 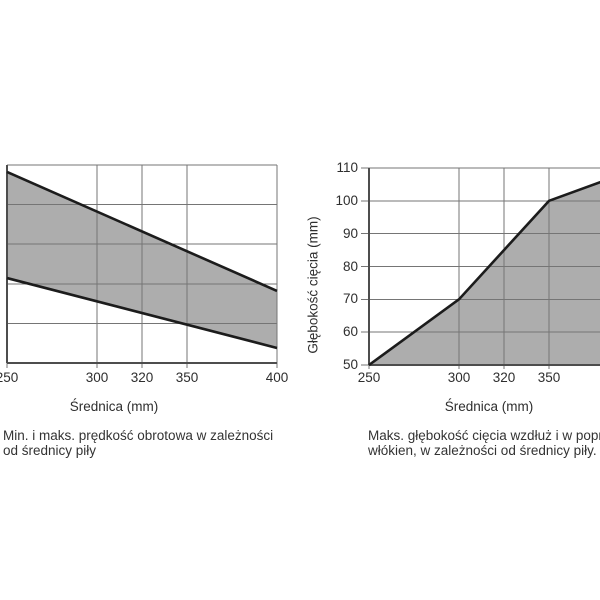 I want to click on right-y-axis-title: Głębokość cięcia (mm), so click(x=313, y=285).